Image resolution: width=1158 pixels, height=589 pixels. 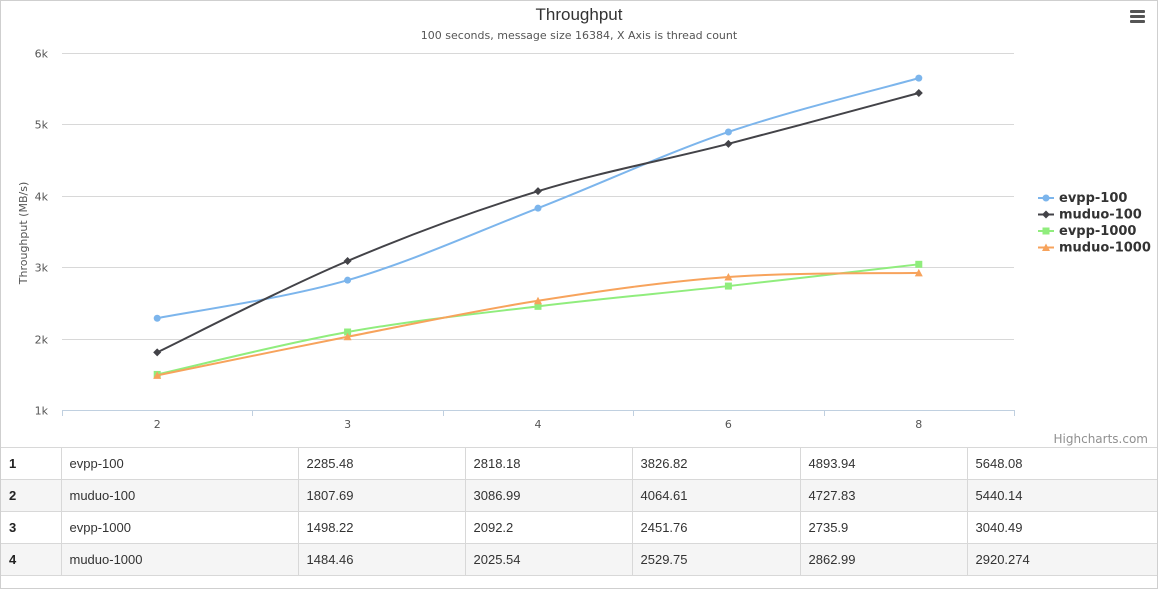 What do you see at coordinates (31, 495) in the screenshot?
I see `row-index-cell: 2` at bounding box center [31, 495].